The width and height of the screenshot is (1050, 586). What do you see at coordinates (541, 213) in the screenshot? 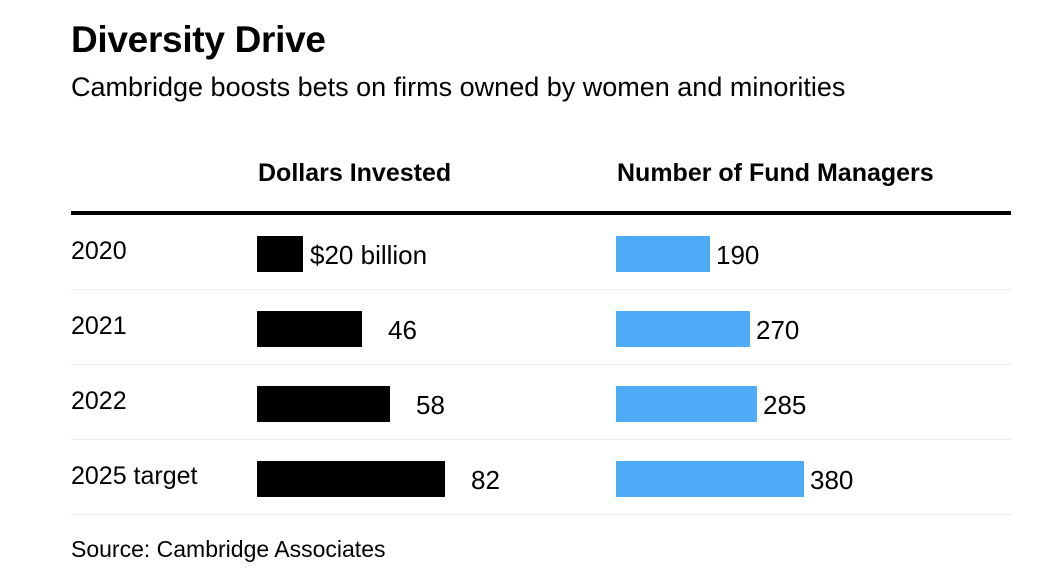
I see `header-rule` at bounding box center [541, 213].